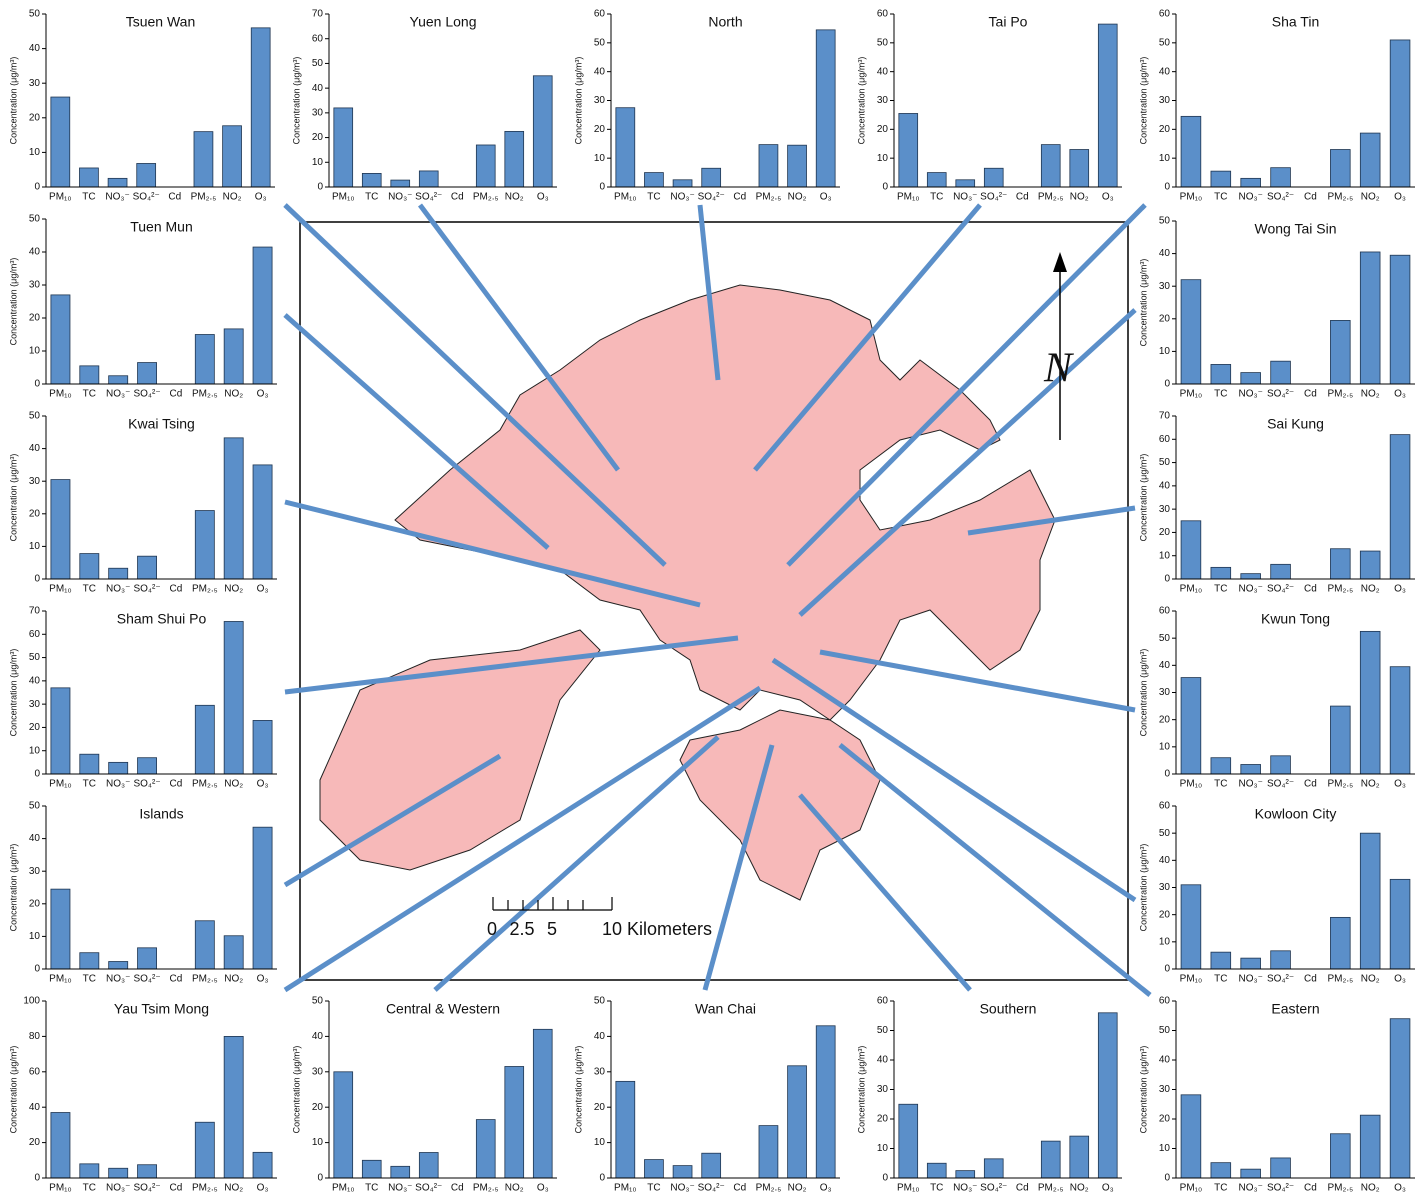 Image resolution: width=1423 pixels, height=1201 pixels. I want to click on chart-title: Southern, so click(1008, 1009).